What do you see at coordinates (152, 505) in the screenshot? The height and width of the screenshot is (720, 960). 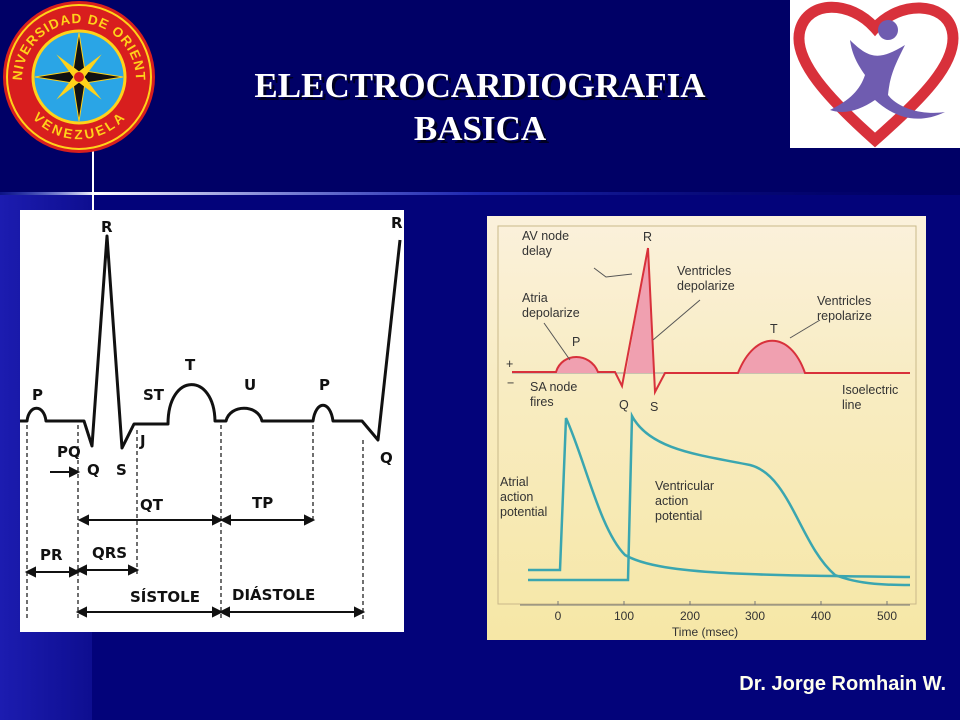 I see `label-qt: QT` at bounding box center [152, 505].